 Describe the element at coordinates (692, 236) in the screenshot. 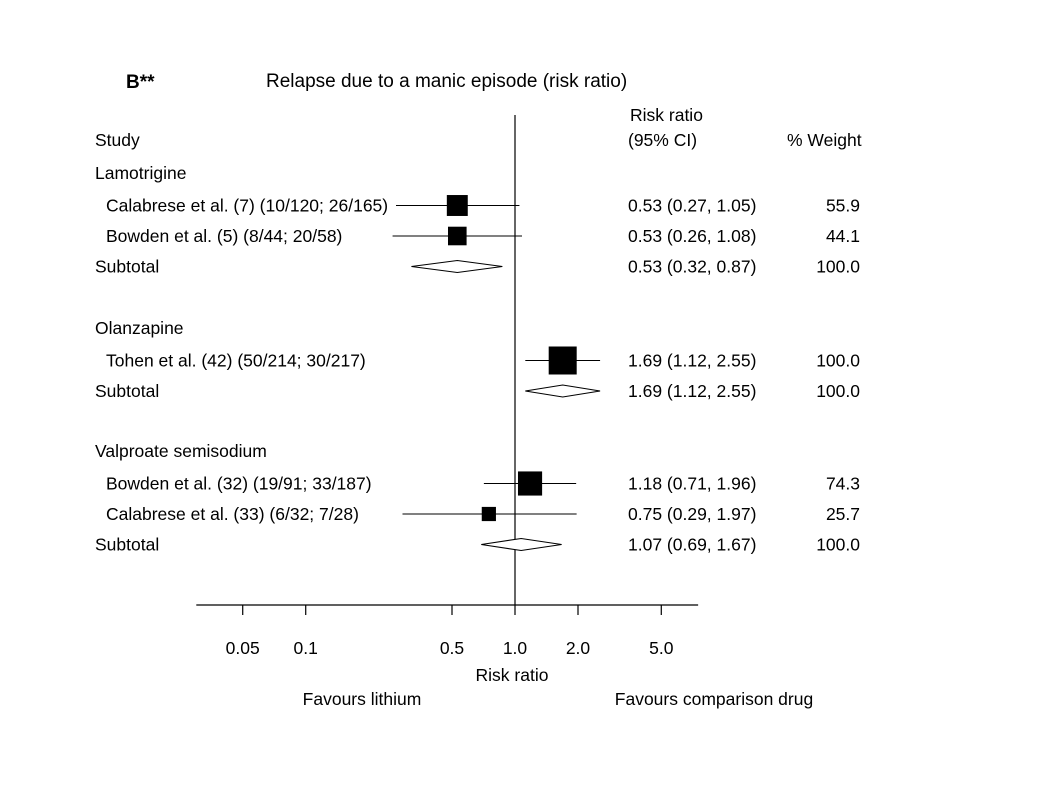

I see `ci-value: 0.53 (0.26, 1.08)` at that location.